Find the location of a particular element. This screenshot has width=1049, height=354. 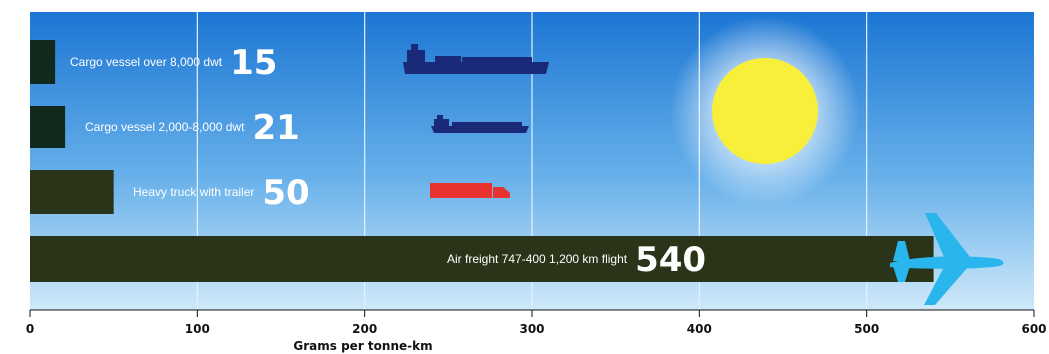

x-axis-ticks: 0 100 200 300 400 500 600 is located at coordinates (536, 323).